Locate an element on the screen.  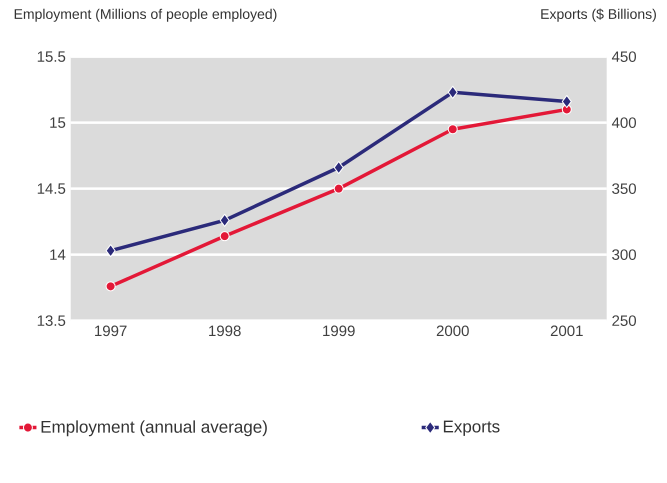
y2-tick-label: 250 is located at coordinates (624, 320).